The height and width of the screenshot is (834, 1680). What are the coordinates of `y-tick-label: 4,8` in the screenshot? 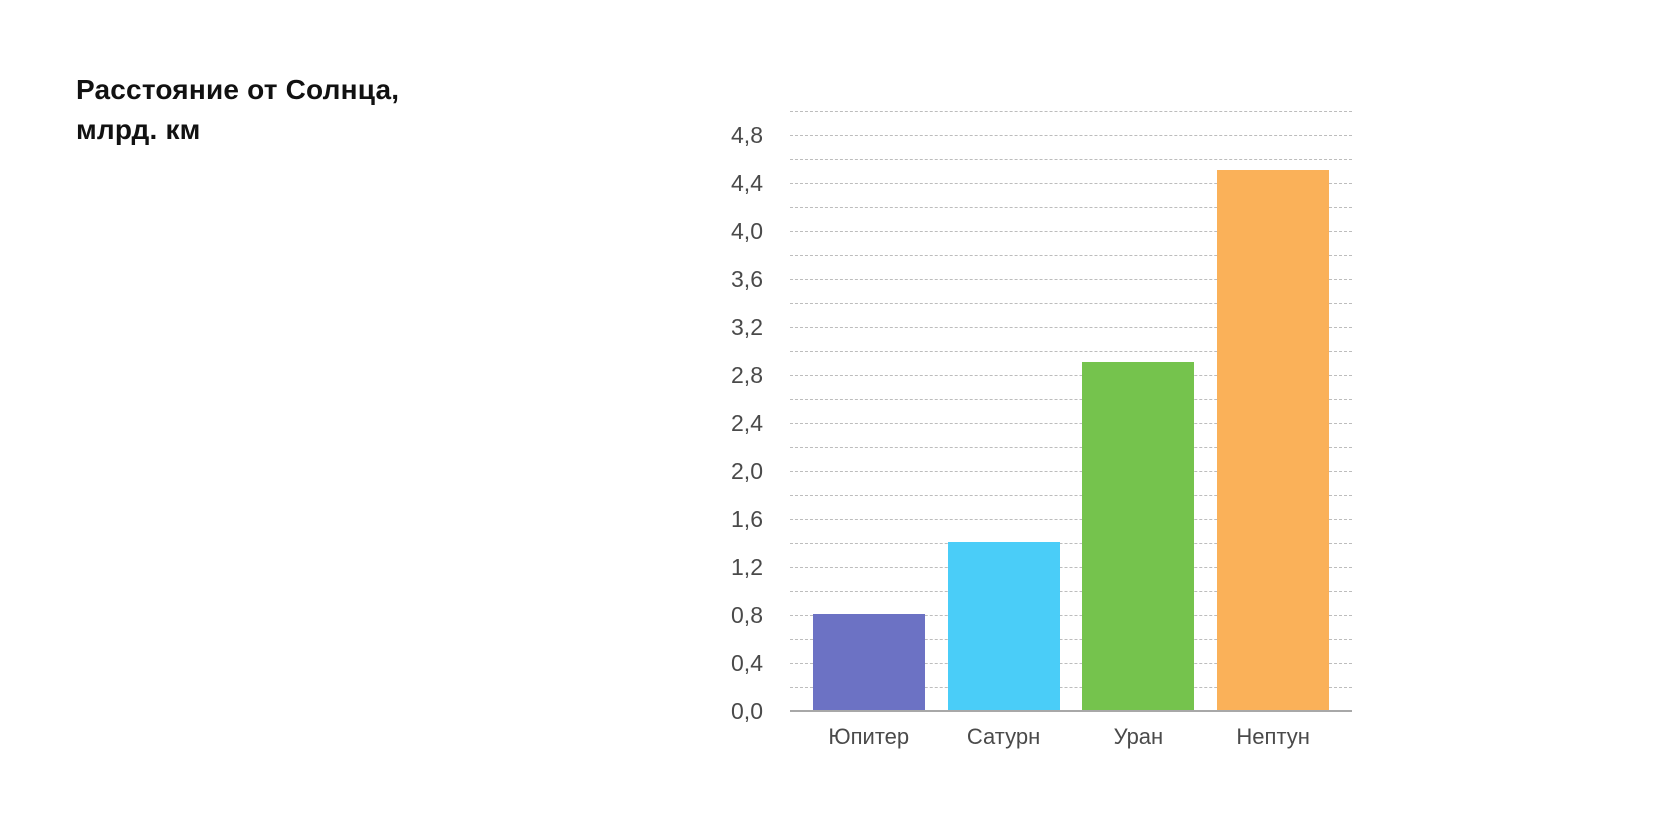 It's located at (747, 135).